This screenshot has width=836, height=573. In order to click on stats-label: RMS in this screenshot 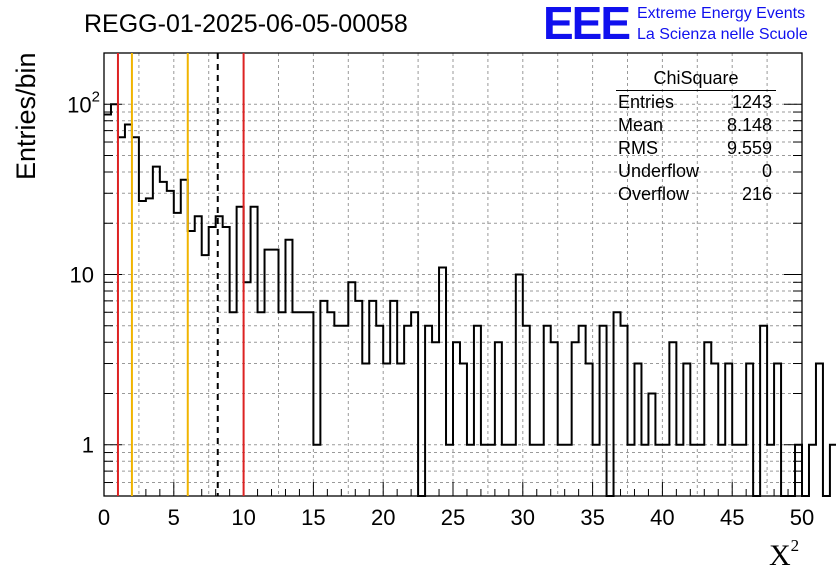, I will do `click(638, 148)`.